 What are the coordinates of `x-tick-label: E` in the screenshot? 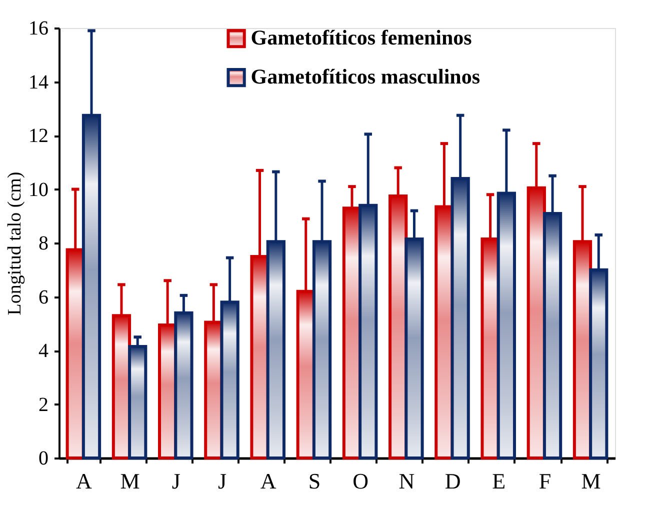 It's located at (499, 481).